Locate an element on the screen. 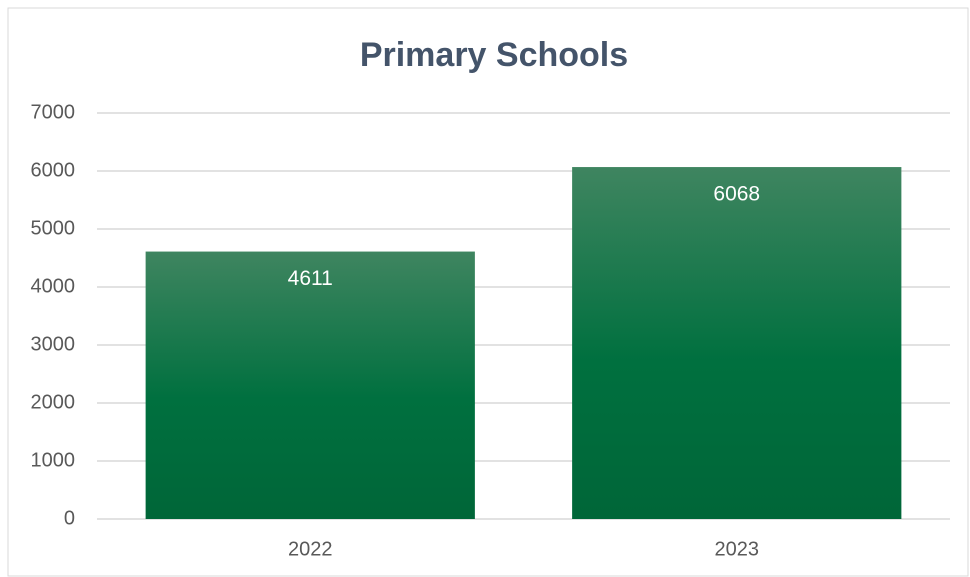 The image size is (970, 577). y-tick-label: 6000 is located at coordinates (53, 170).